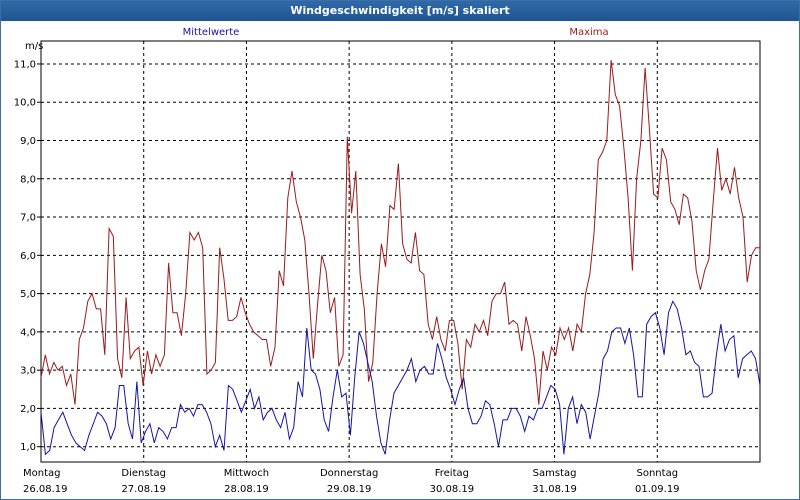  Describe the element at coordinates (41, 473) in the screenshot. I see `x-day-label: Montag` at that location.